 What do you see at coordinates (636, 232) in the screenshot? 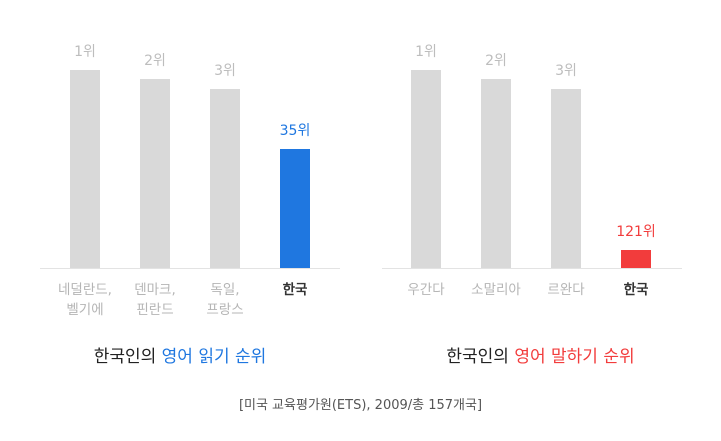
I see `speaking-rank-label-4: 121위` at bounding box center [636, 232].